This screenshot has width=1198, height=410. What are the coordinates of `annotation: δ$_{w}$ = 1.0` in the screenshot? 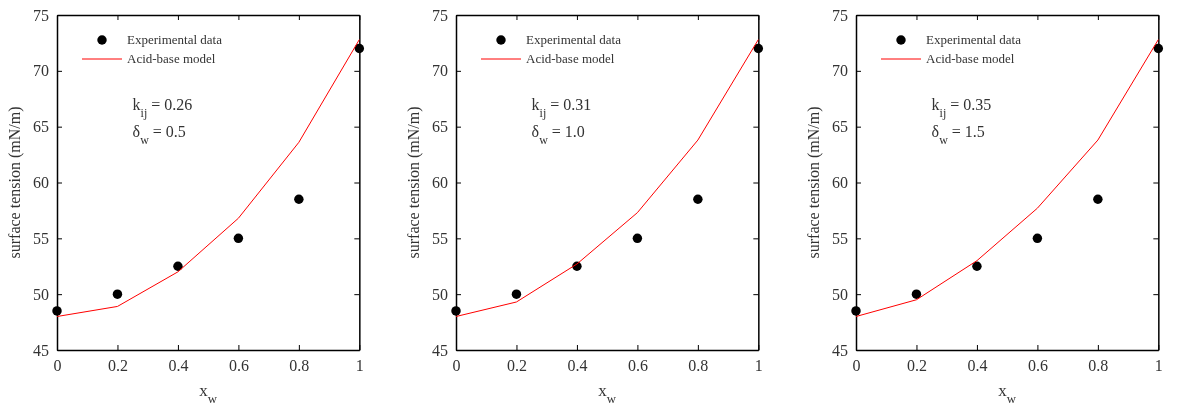 It's located at (558, 135).